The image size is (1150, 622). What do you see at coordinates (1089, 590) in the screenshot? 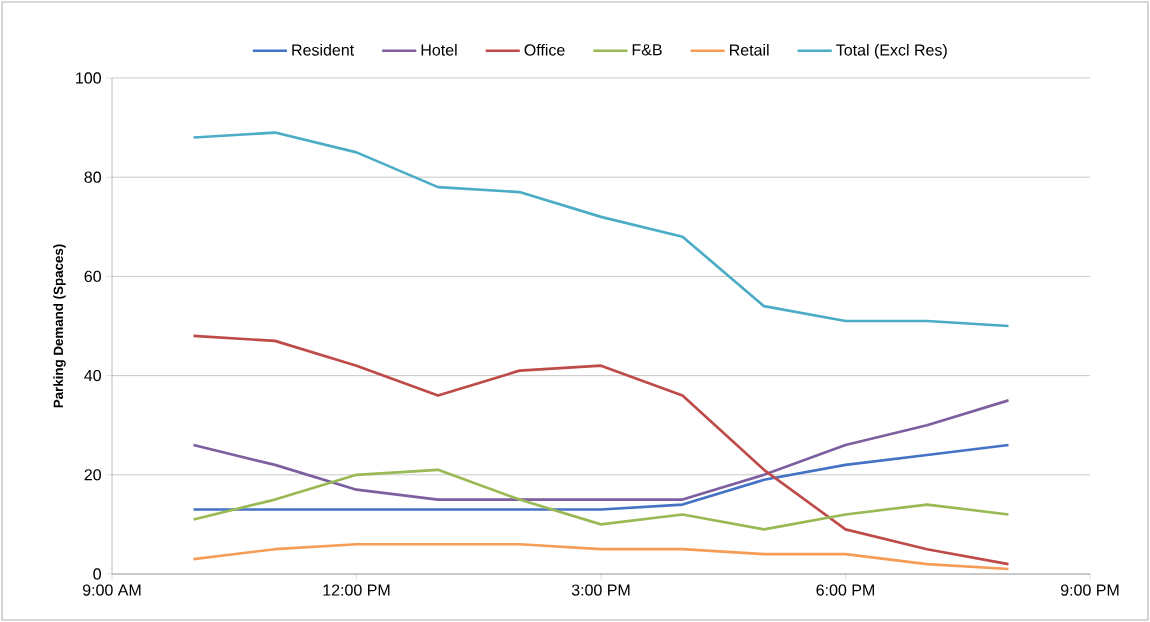
I see `x-tick-label: 9:00 PM` at bounding box center [1089, 590].